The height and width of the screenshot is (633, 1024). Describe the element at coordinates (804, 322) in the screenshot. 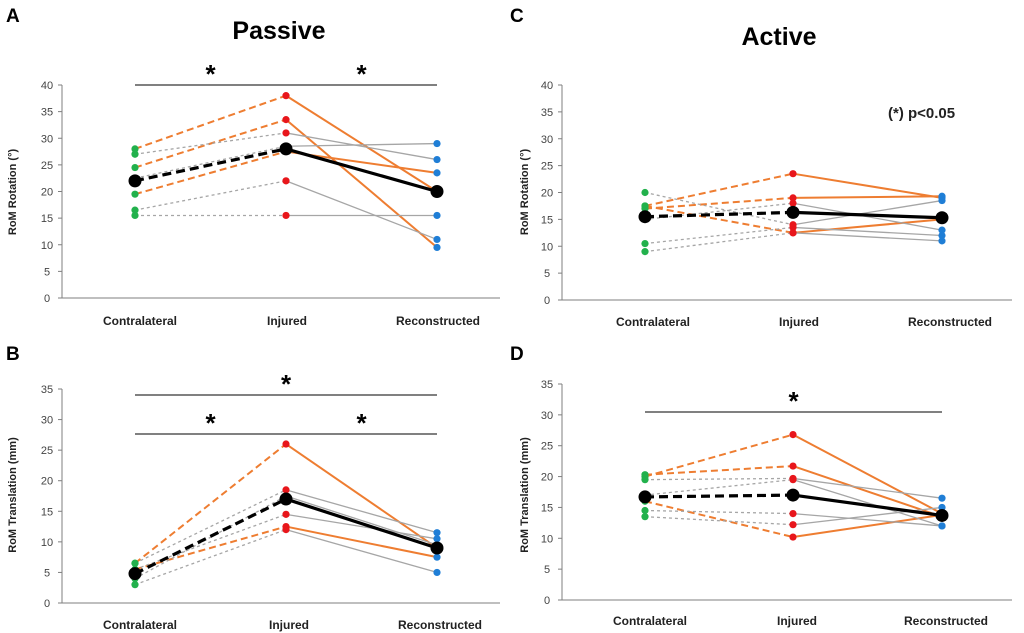

I see `xticks-c: Contralateral Injured Reconstructed` at that location.